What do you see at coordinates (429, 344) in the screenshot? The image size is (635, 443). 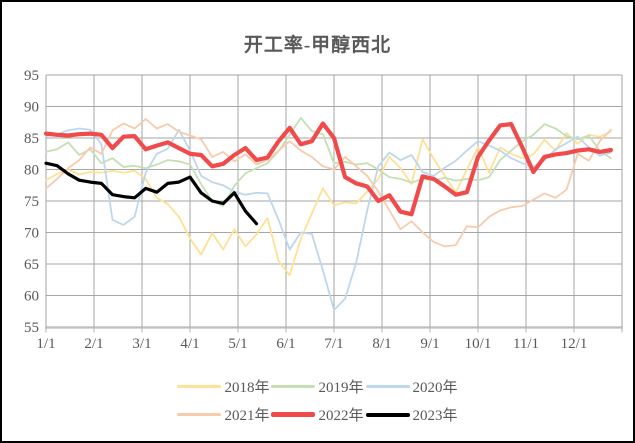 I see `x-axis-label: 9/1` at bounding box center [429, 344].